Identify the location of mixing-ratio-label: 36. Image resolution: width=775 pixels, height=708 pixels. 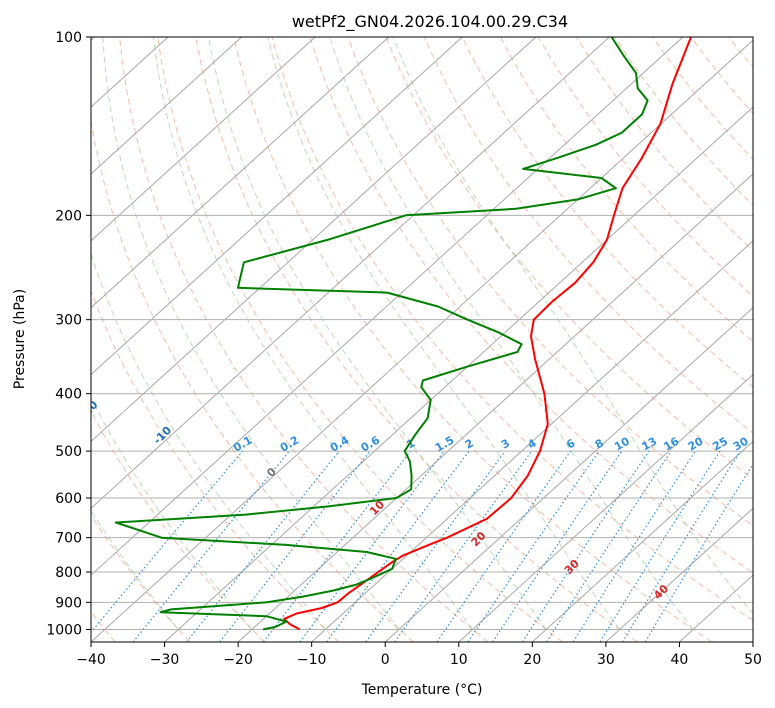
(762, 443).